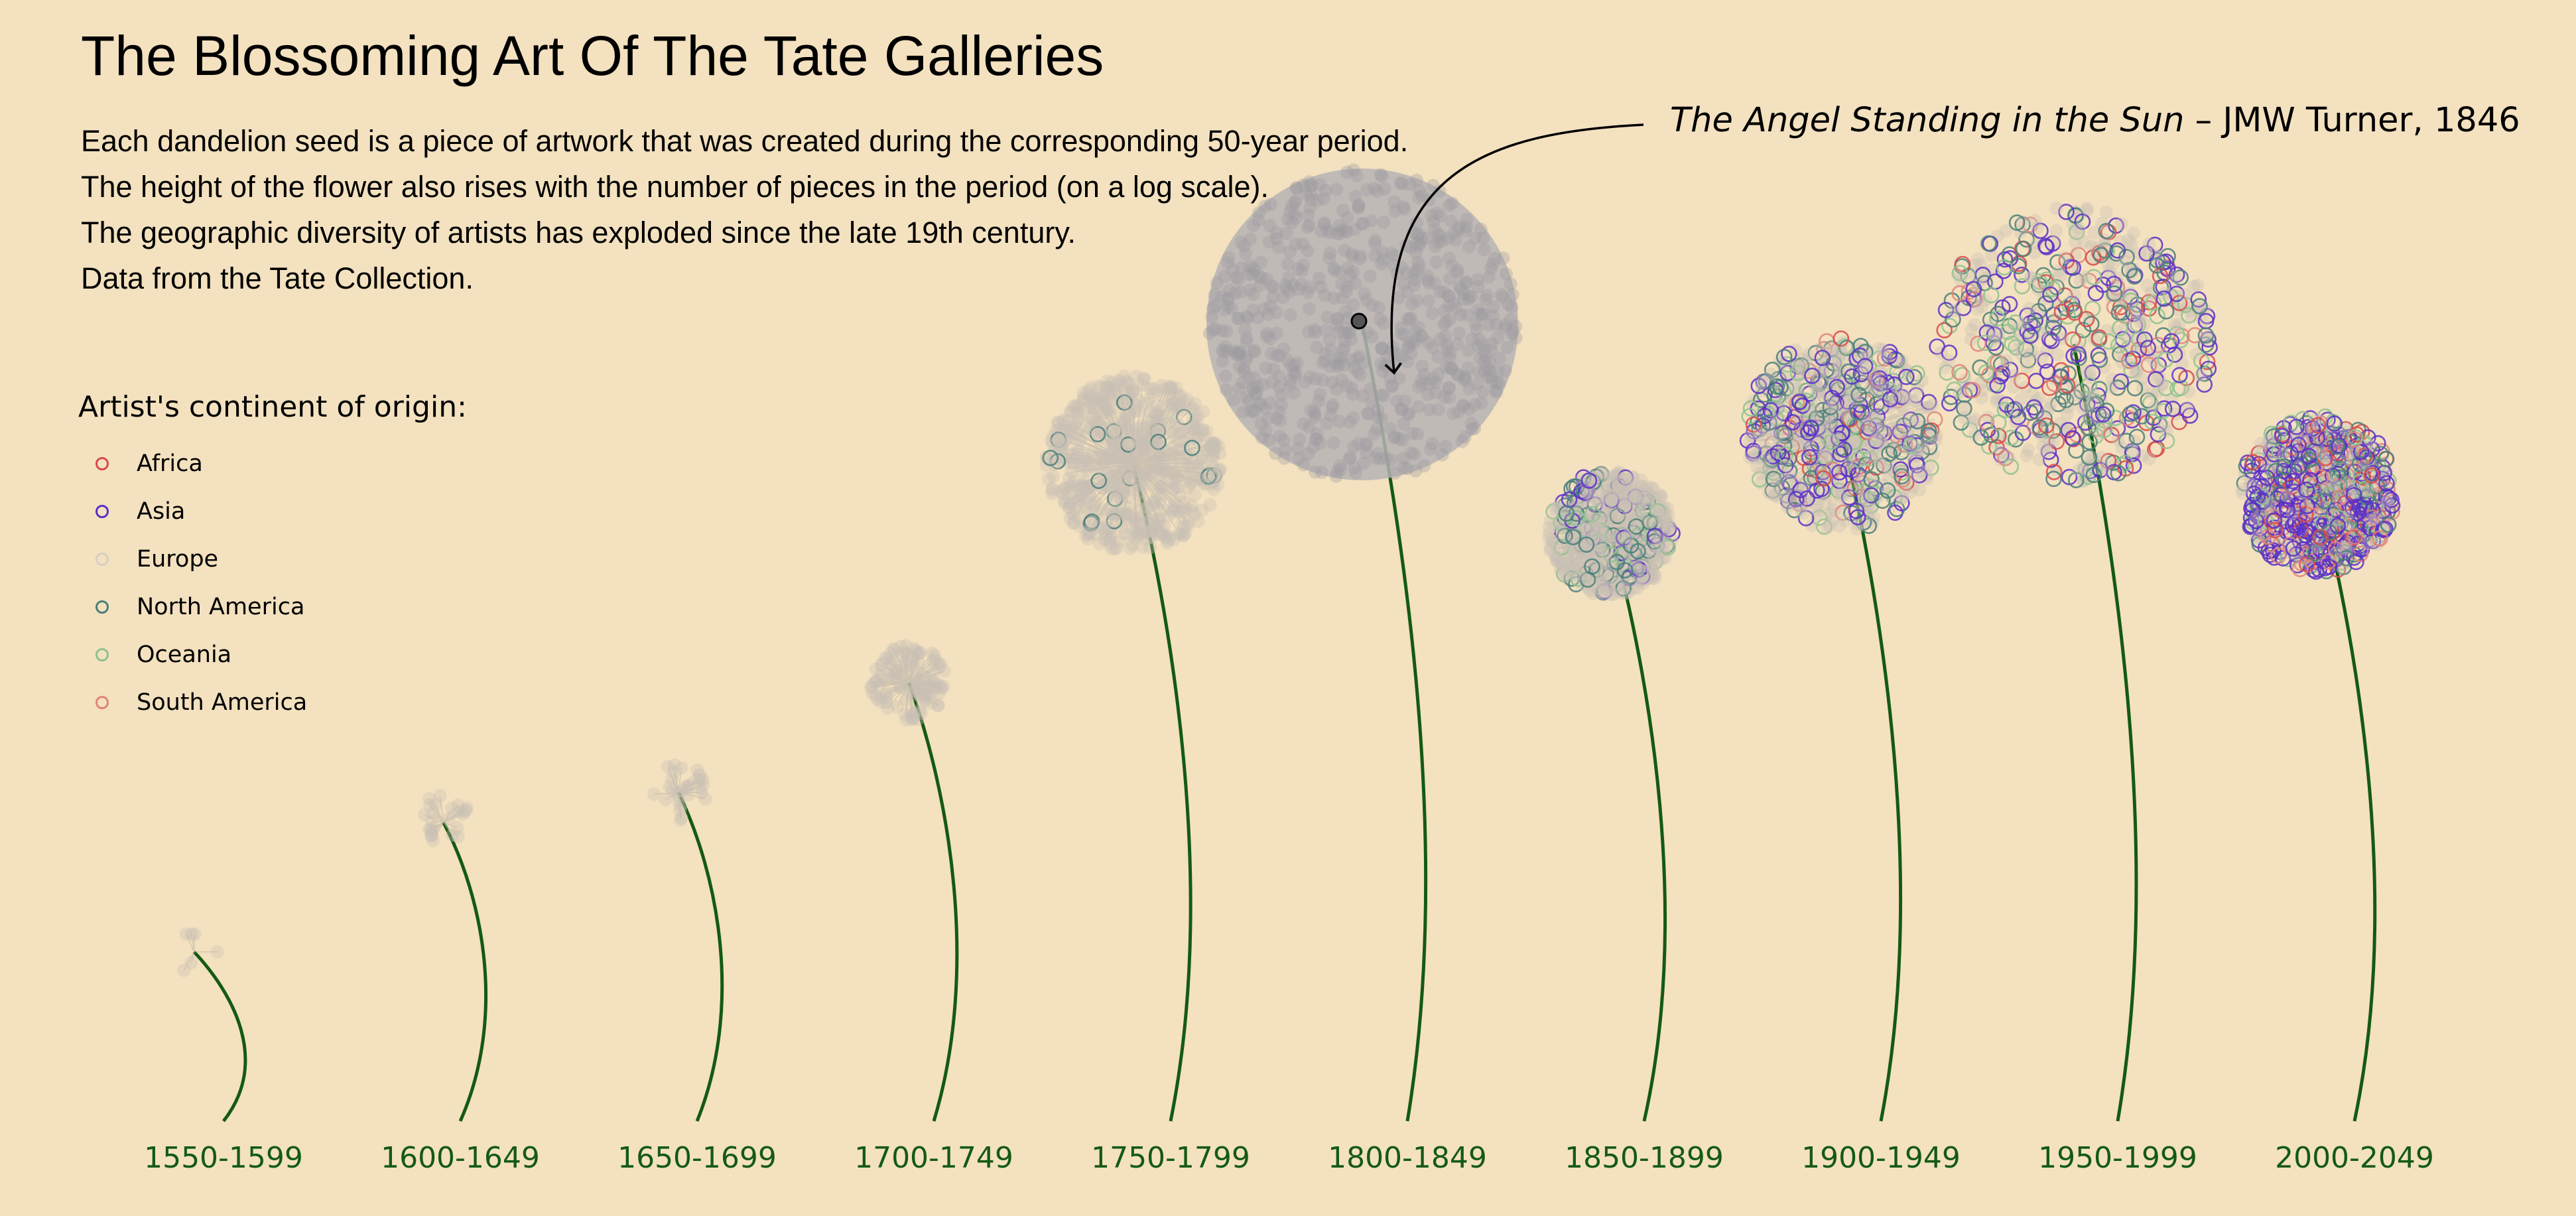 This screenshot has width=2576, height=1216. What do you see at coordinates (170, 463) in the screenshot?
I see `legend-label: Africa` at bounding box center [170, 463].